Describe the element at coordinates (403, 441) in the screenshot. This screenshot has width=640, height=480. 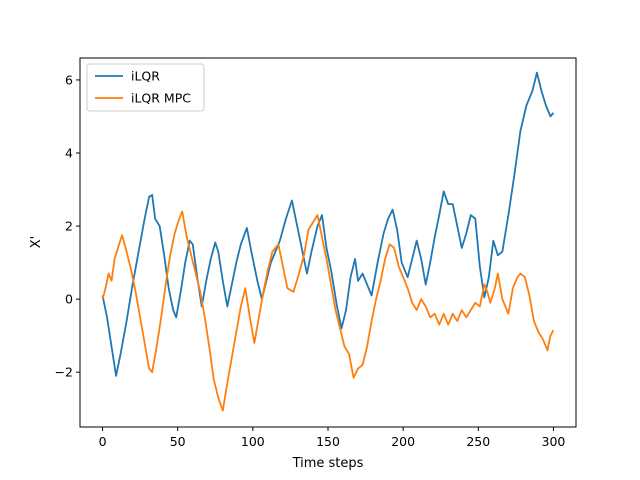
I see `x-tick-label: 200` at that location.